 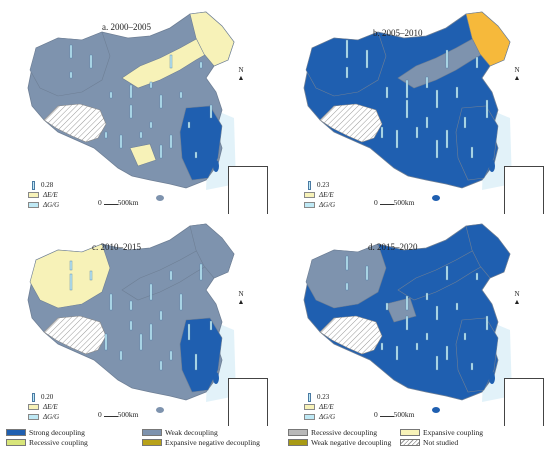 I want to click on bar-scale-icon, so click(x=33, y=397).